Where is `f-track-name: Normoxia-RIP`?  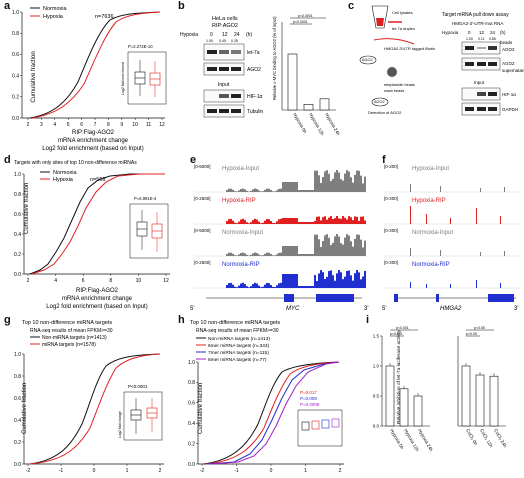 f-track-name: Normoxia-RIP is located at coordinates (431, 265).